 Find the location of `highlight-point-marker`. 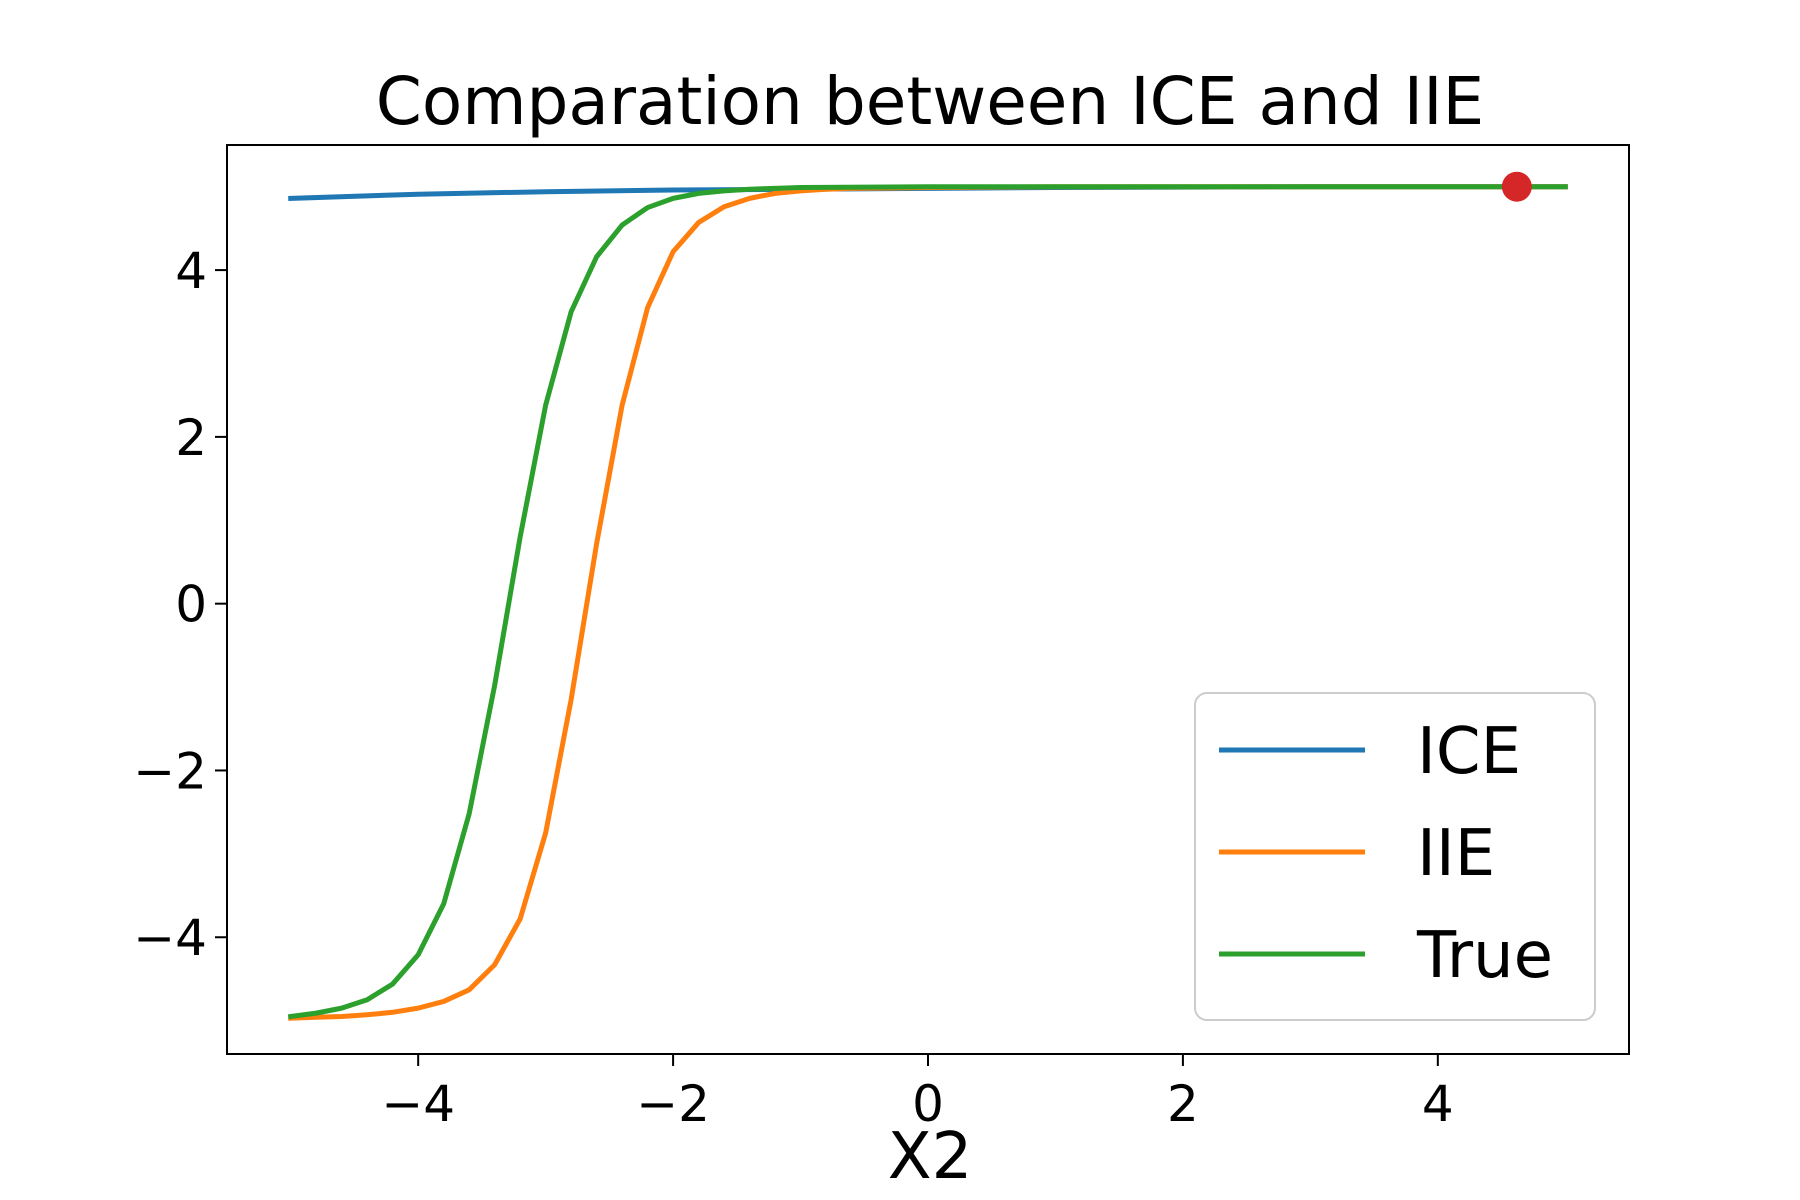

highlight-point-marker is located at coordinates (1516, 186).